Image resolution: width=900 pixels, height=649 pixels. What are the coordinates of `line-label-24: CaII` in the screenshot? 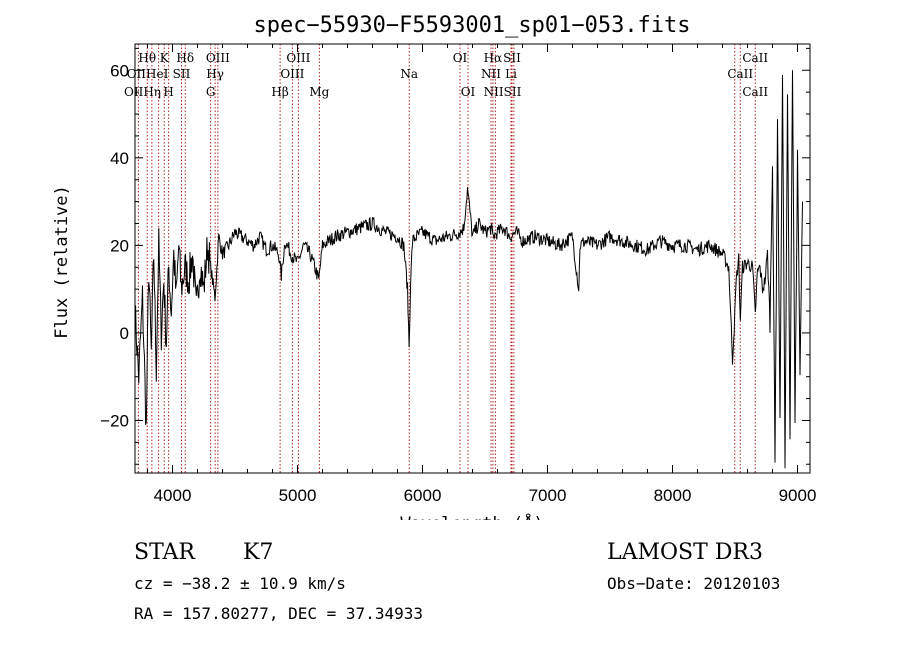 It's located at (755, 92).